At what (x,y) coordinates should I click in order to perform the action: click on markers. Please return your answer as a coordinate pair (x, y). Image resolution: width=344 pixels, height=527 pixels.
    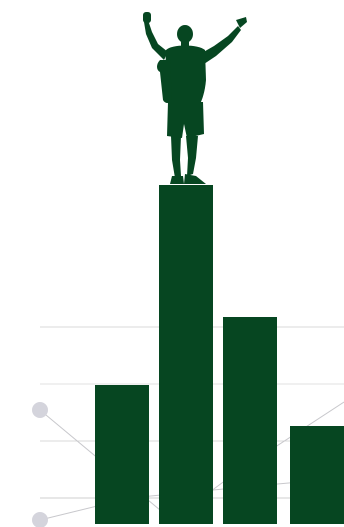
    Looking at the image, I should click on (40, 464).